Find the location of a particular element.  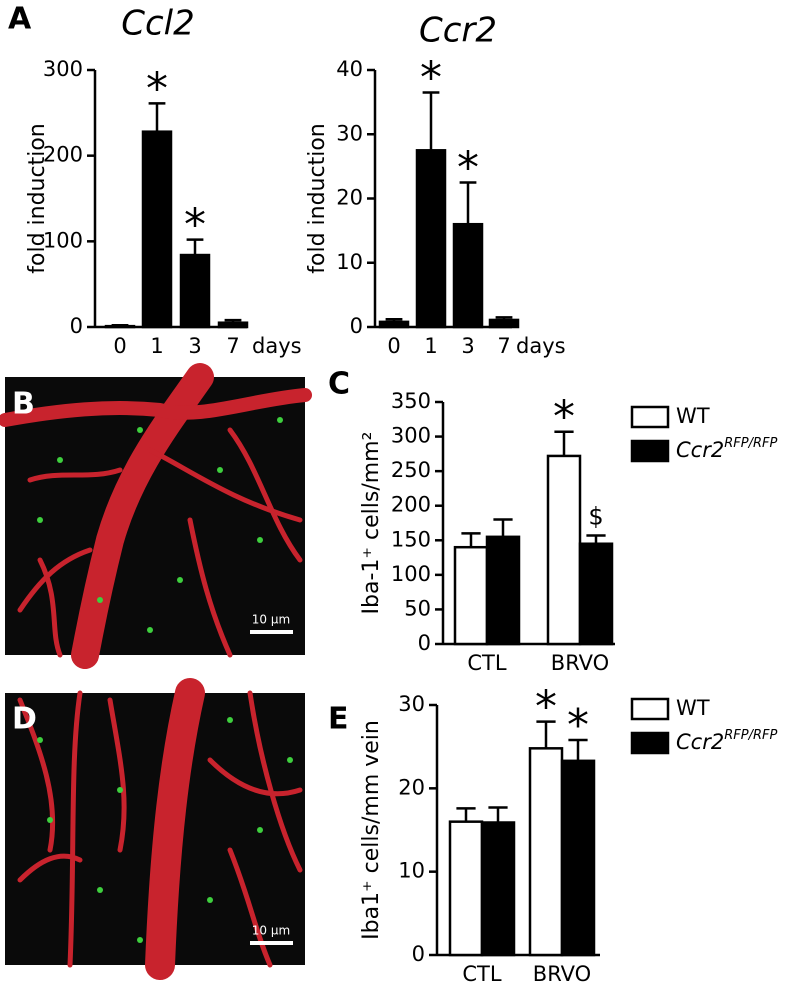

panel-label: C is located at coordinates (339, 384).